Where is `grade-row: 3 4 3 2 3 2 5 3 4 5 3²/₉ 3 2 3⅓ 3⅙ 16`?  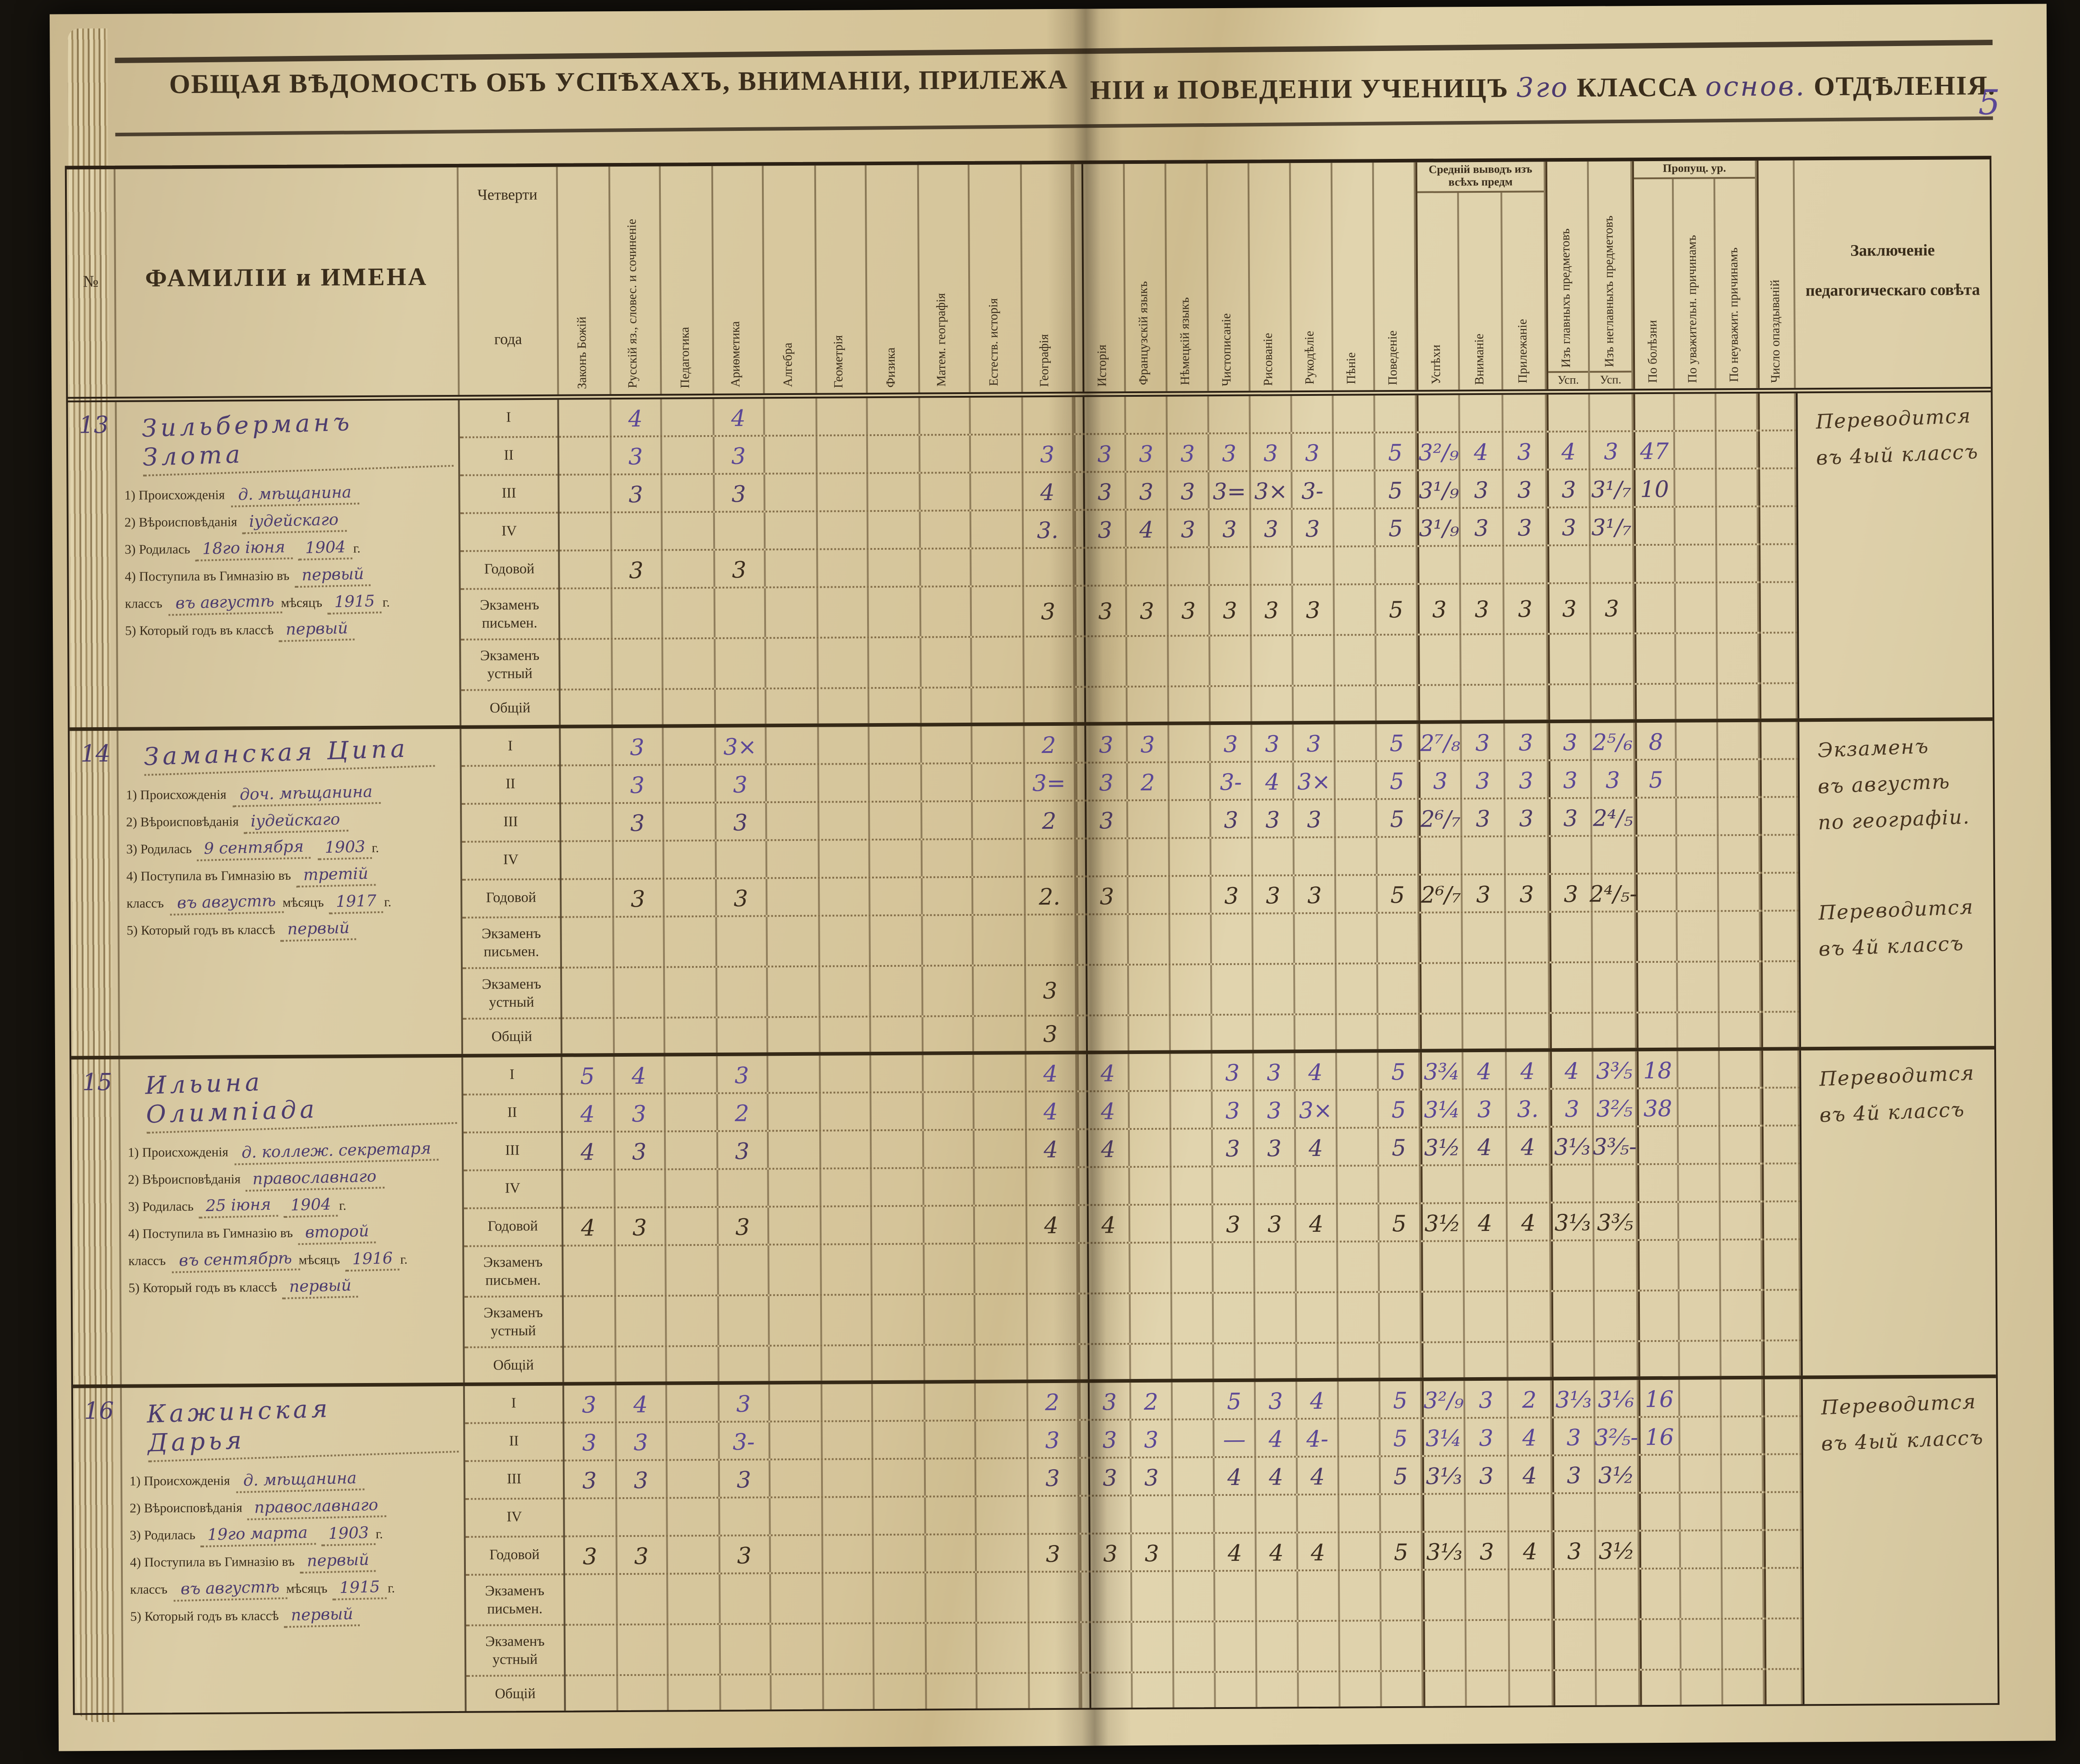 grade-row: 3 4 3 2 3 2 5 3 4 5 3²/₉ 3 2 3⅓ 3⅙ 16 is located at coordinates (1182, 1401).